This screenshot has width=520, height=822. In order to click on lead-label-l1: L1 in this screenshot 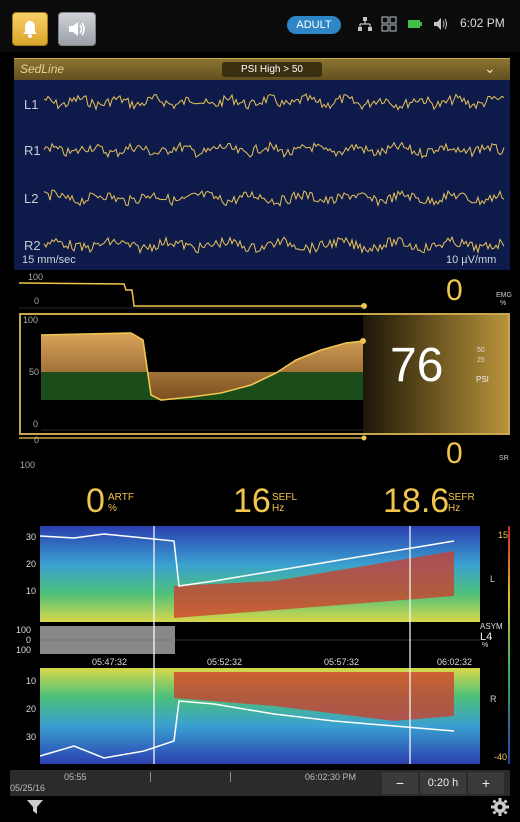, I will do `click(31, 104)`.